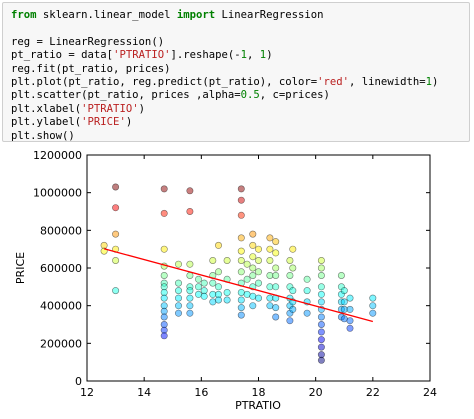  Describe the element at coordinates (196, 15) in the screenshot. I see `code-token: import` at that location.